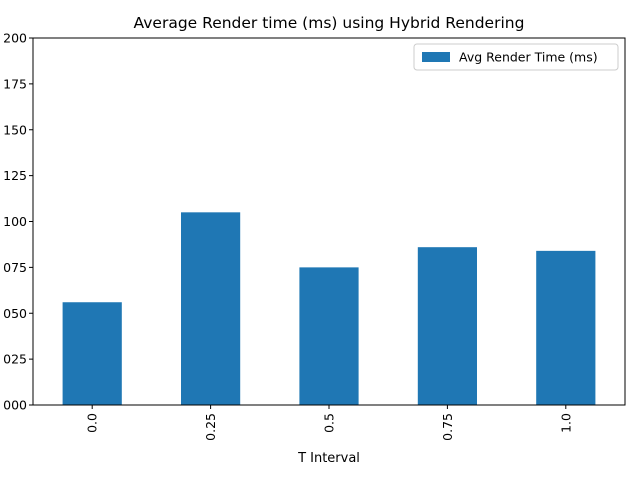  I want to click on y-tick-label-4: 100, so click(15, 221).